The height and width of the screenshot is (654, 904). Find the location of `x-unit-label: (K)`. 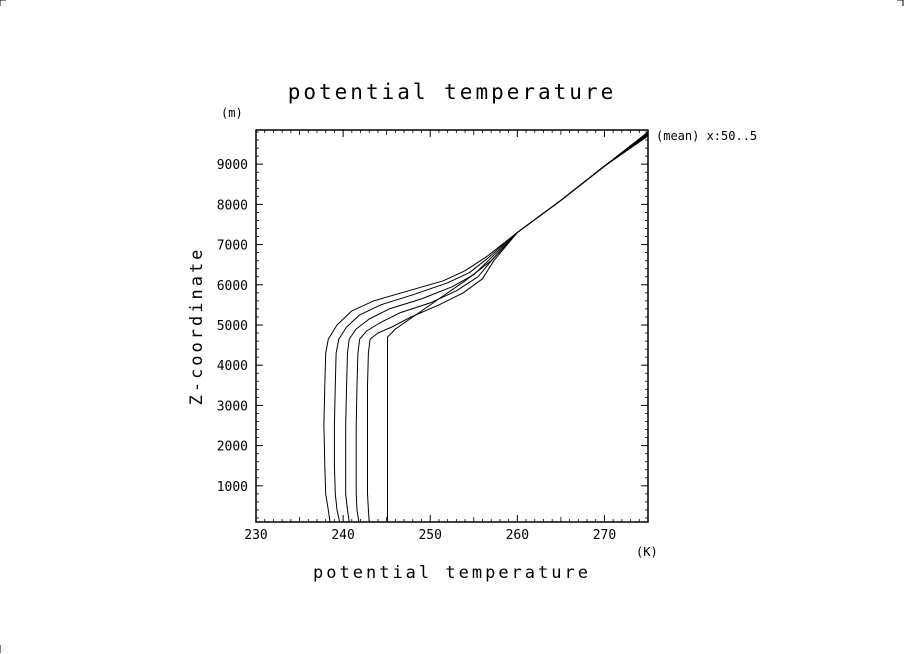

x-unit-label: (K) is located at coordinates (647, 552).